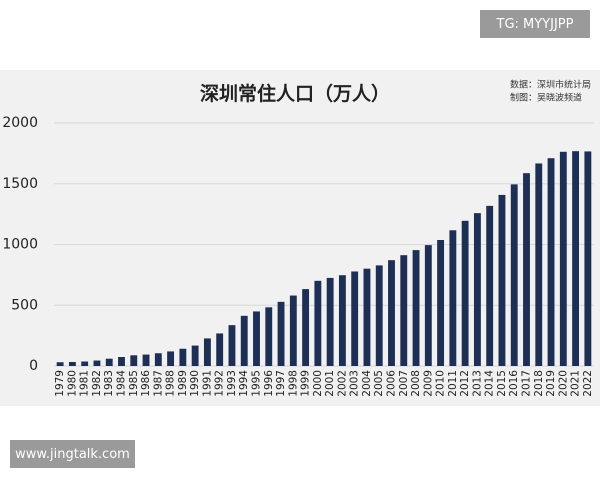 This screenshot has width=600, height=480. What do you see at coordinates (551, 383) in the screenshot?
I see `x-tick-label: 2019` at bounding box center [551, 383].